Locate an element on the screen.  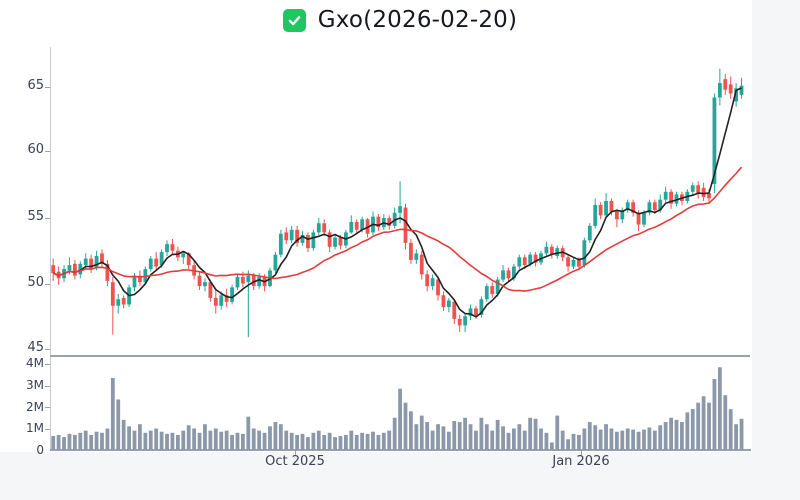
volume-tick-label: 3M is located at coordinates (35, 385).